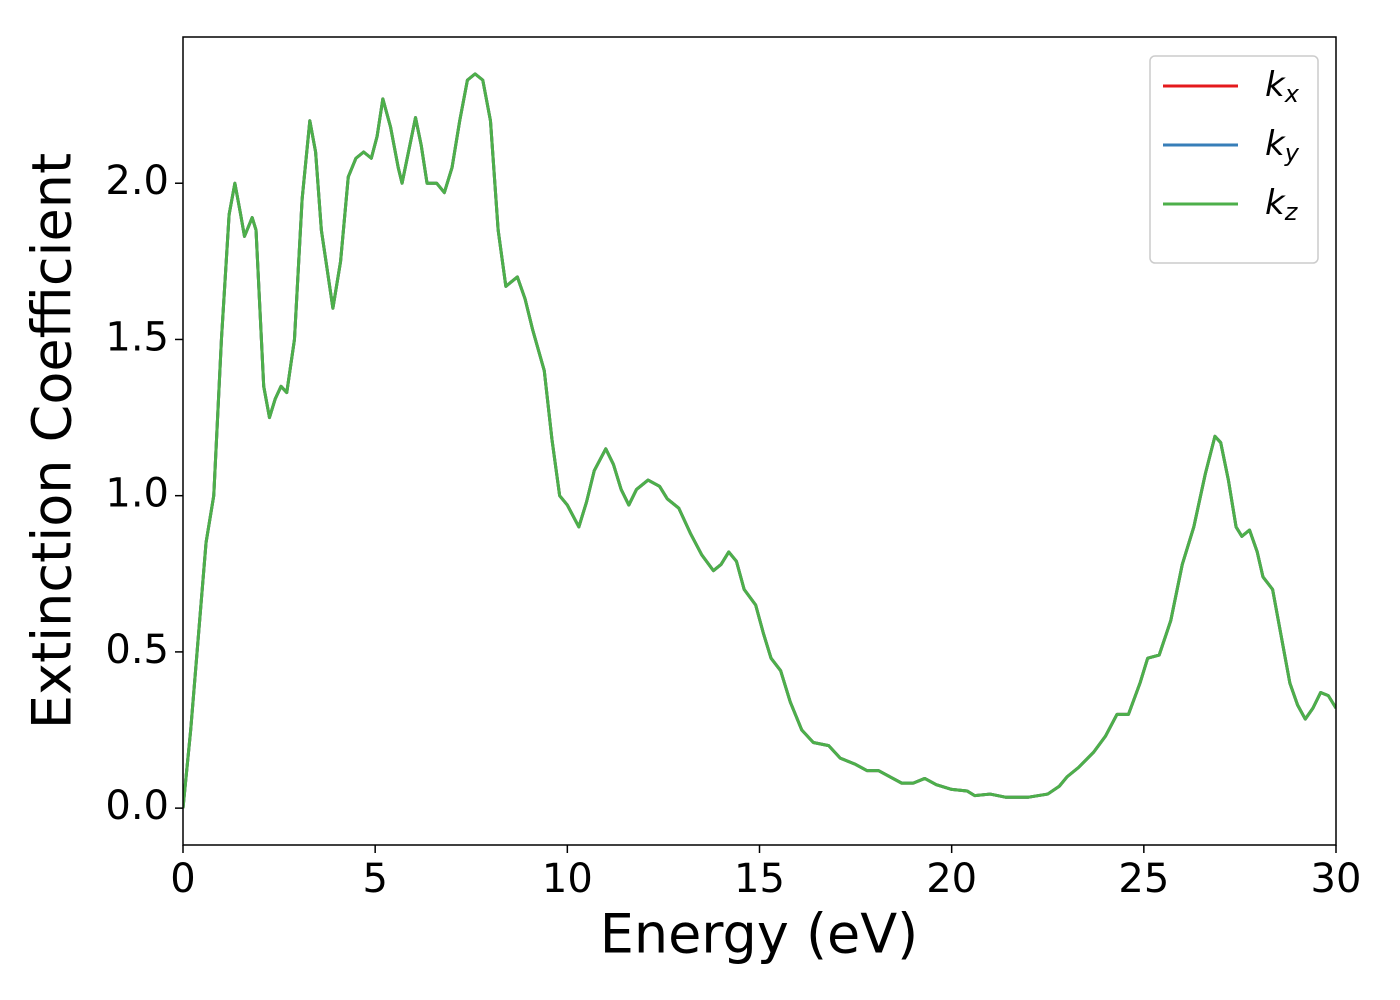 This screenshot has width=1400, height=1000. I want to click on x-tick-label: 15, so click(759, 879).